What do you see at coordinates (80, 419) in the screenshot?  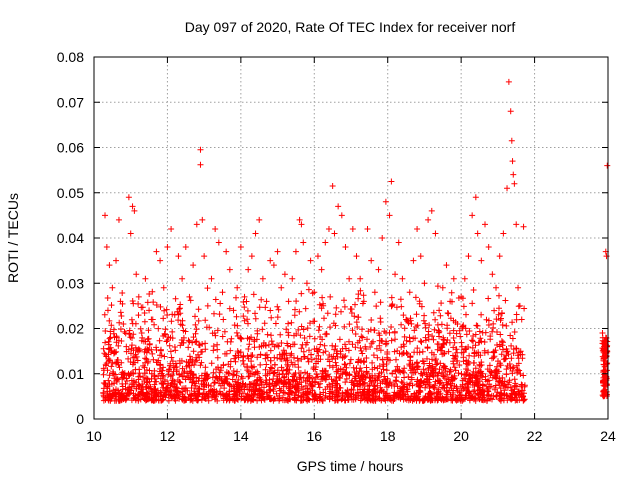 I see `y-tick-label: 0` at bounding box center [80, 419].